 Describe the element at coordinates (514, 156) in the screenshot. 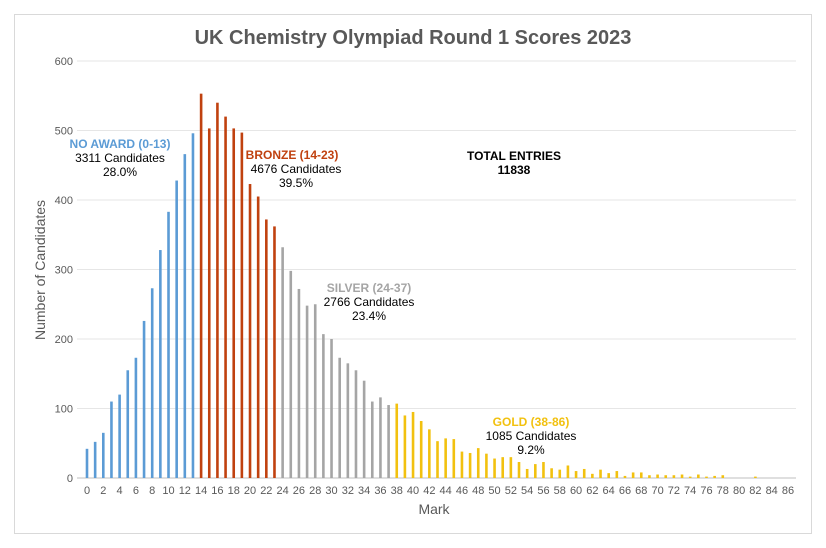

I see `total-entries-label: TOTAL ENTRIES` at that location.